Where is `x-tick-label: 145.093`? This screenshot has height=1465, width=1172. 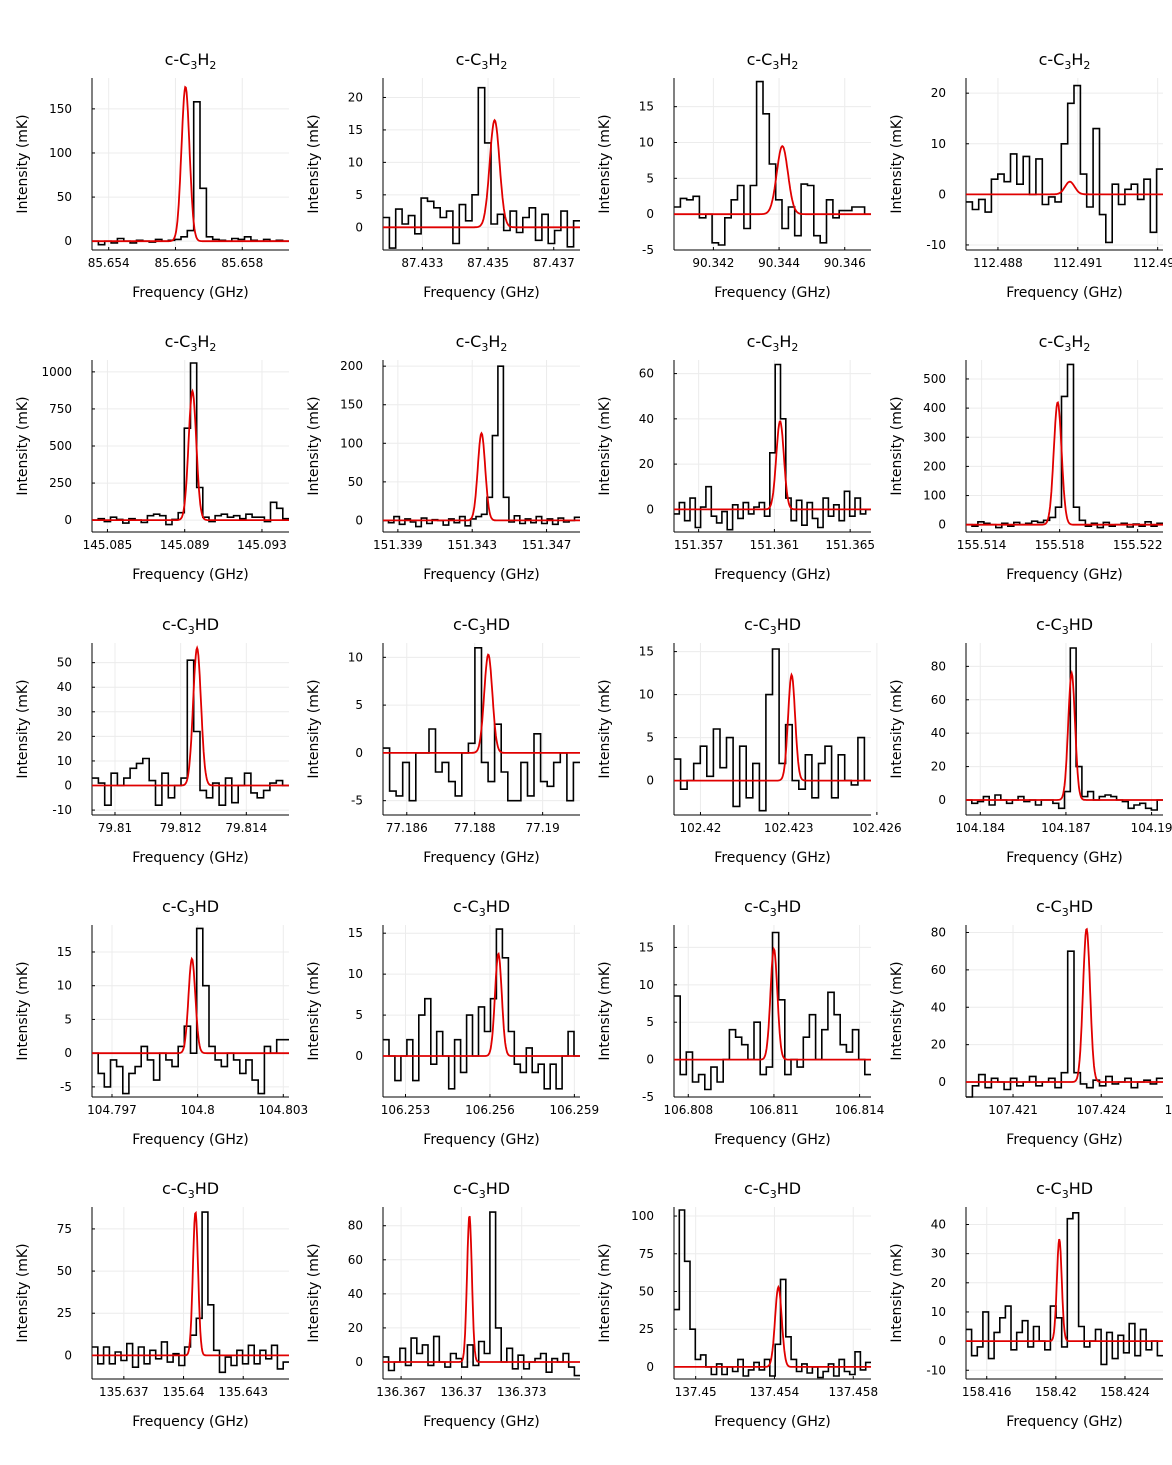 x-tick-label: 145.093 is located at coordinates (262, 545).